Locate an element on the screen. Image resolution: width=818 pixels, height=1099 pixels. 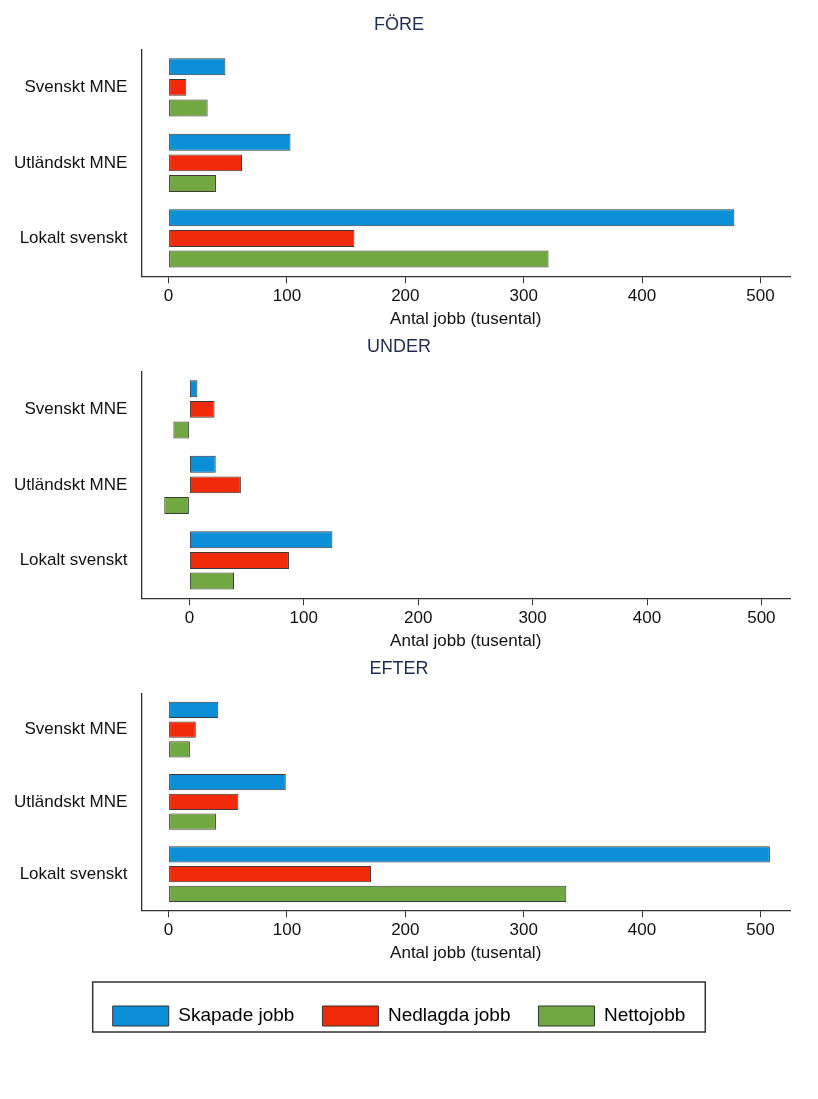
chart-title: FÖRE is located at coordinates (399, 23).